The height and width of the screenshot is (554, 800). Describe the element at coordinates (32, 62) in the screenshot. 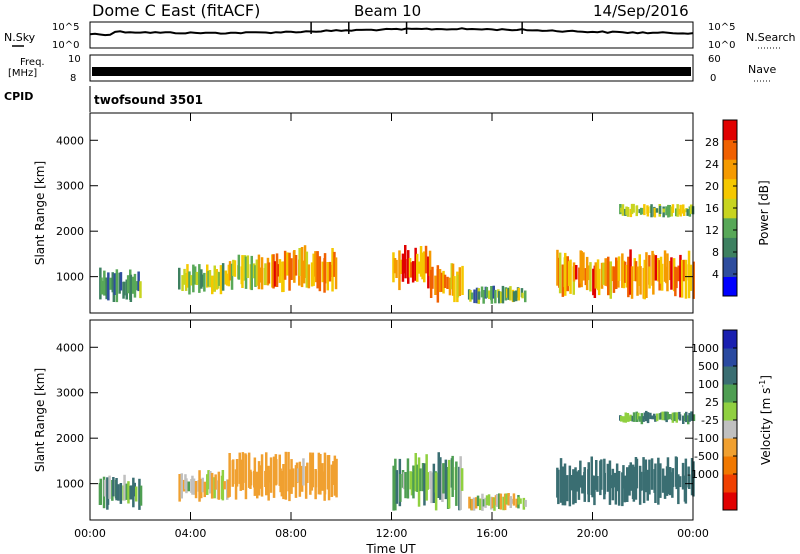

I see `freq-label: Freq.` at that location.